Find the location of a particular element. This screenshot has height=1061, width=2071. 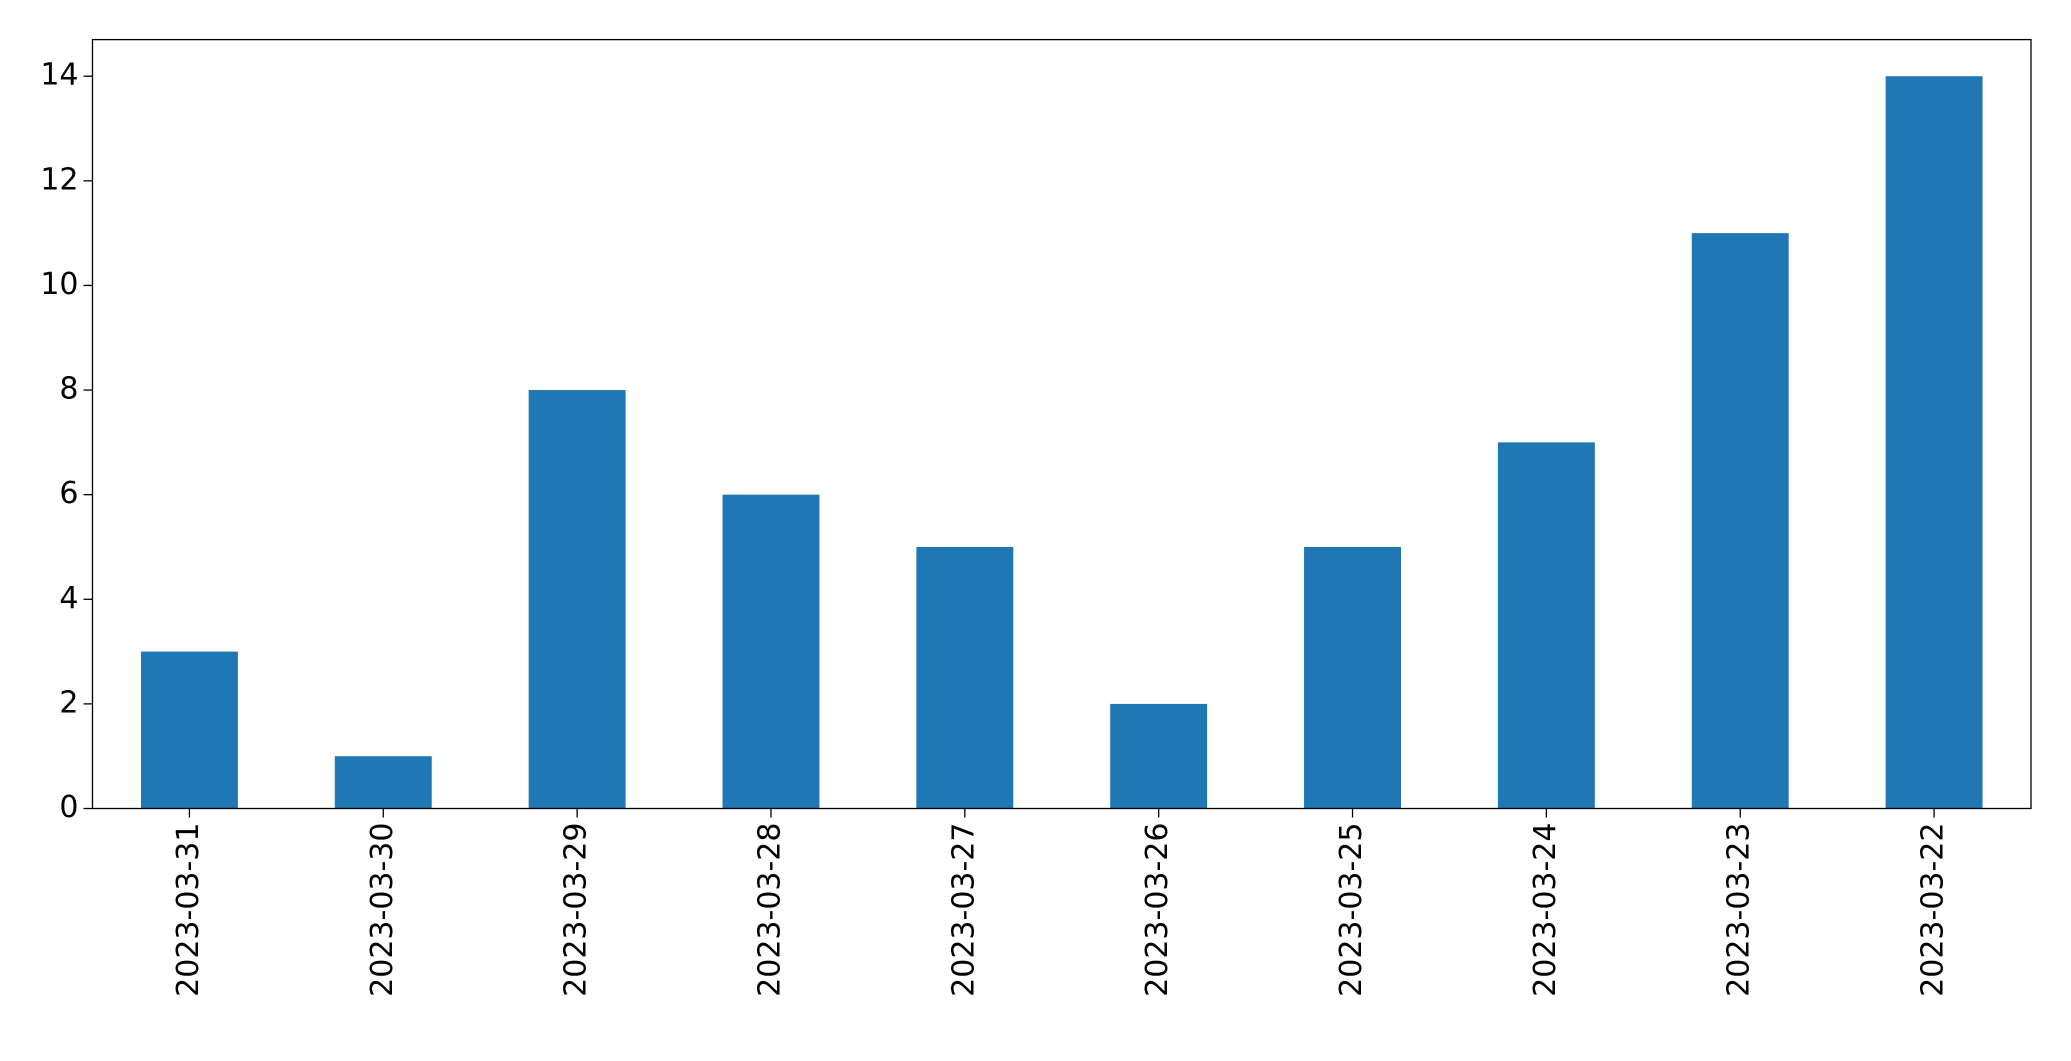

x-tick-label: 2023-03-30 is located at coordinates (382, 910).